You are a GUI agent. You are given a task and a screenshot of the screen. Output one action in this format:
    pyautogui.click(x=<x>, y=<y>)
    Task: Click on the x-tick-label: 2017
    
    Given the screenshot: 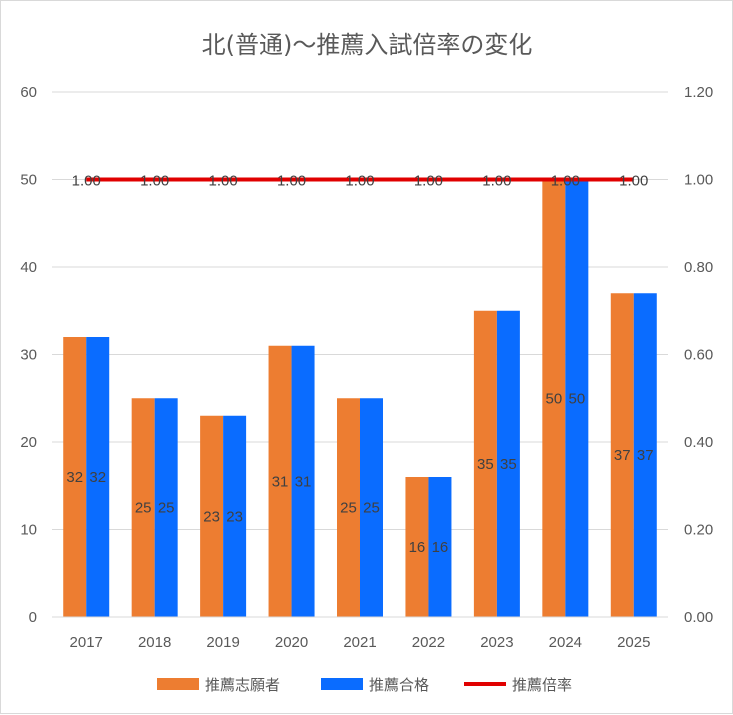 What is the action you would take?
    pyautogui.click(x=86, y=642)
    